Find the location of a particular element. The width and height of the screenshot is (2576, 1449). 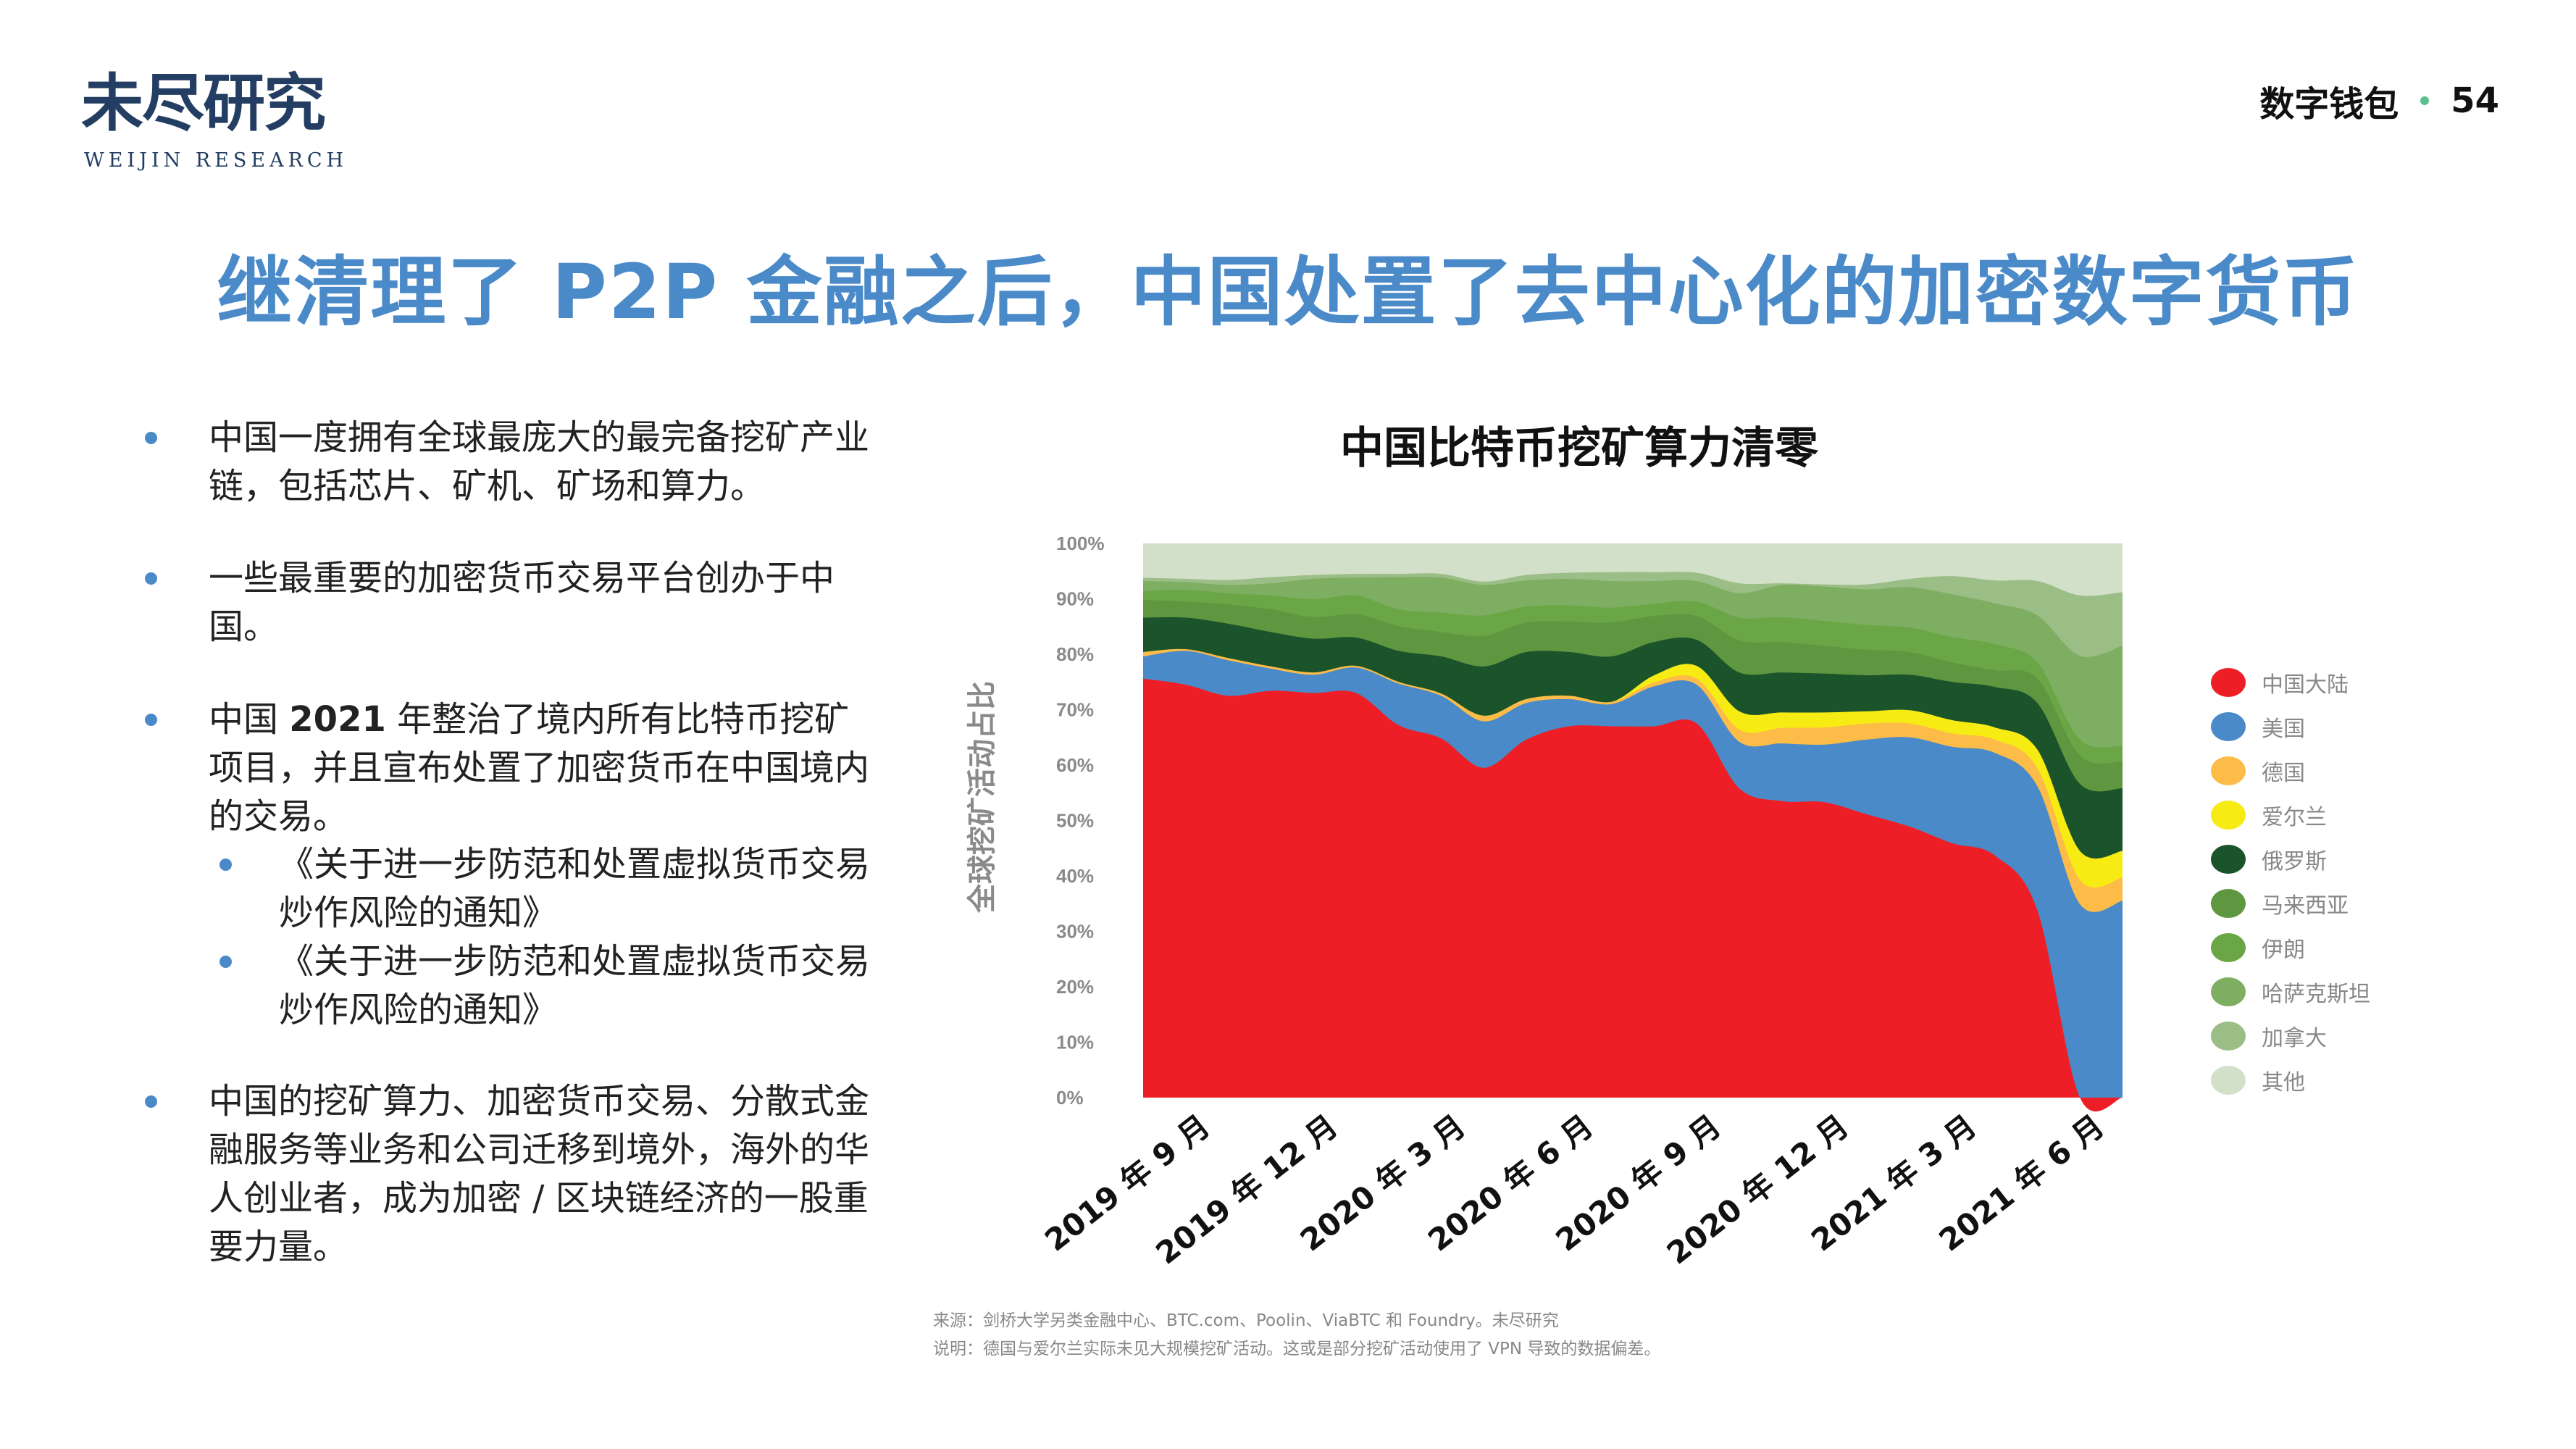

logo: 未尽研究 is located at coordinates (203, 104).